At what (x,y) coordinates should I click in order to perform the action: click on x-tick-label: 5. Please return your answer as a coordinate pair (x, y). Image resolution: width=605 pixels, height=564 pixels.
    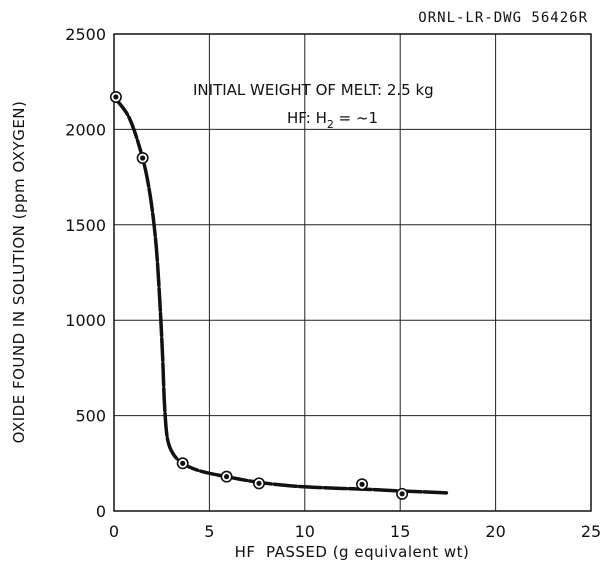
    Looking at the image, I should click on (209, 531).